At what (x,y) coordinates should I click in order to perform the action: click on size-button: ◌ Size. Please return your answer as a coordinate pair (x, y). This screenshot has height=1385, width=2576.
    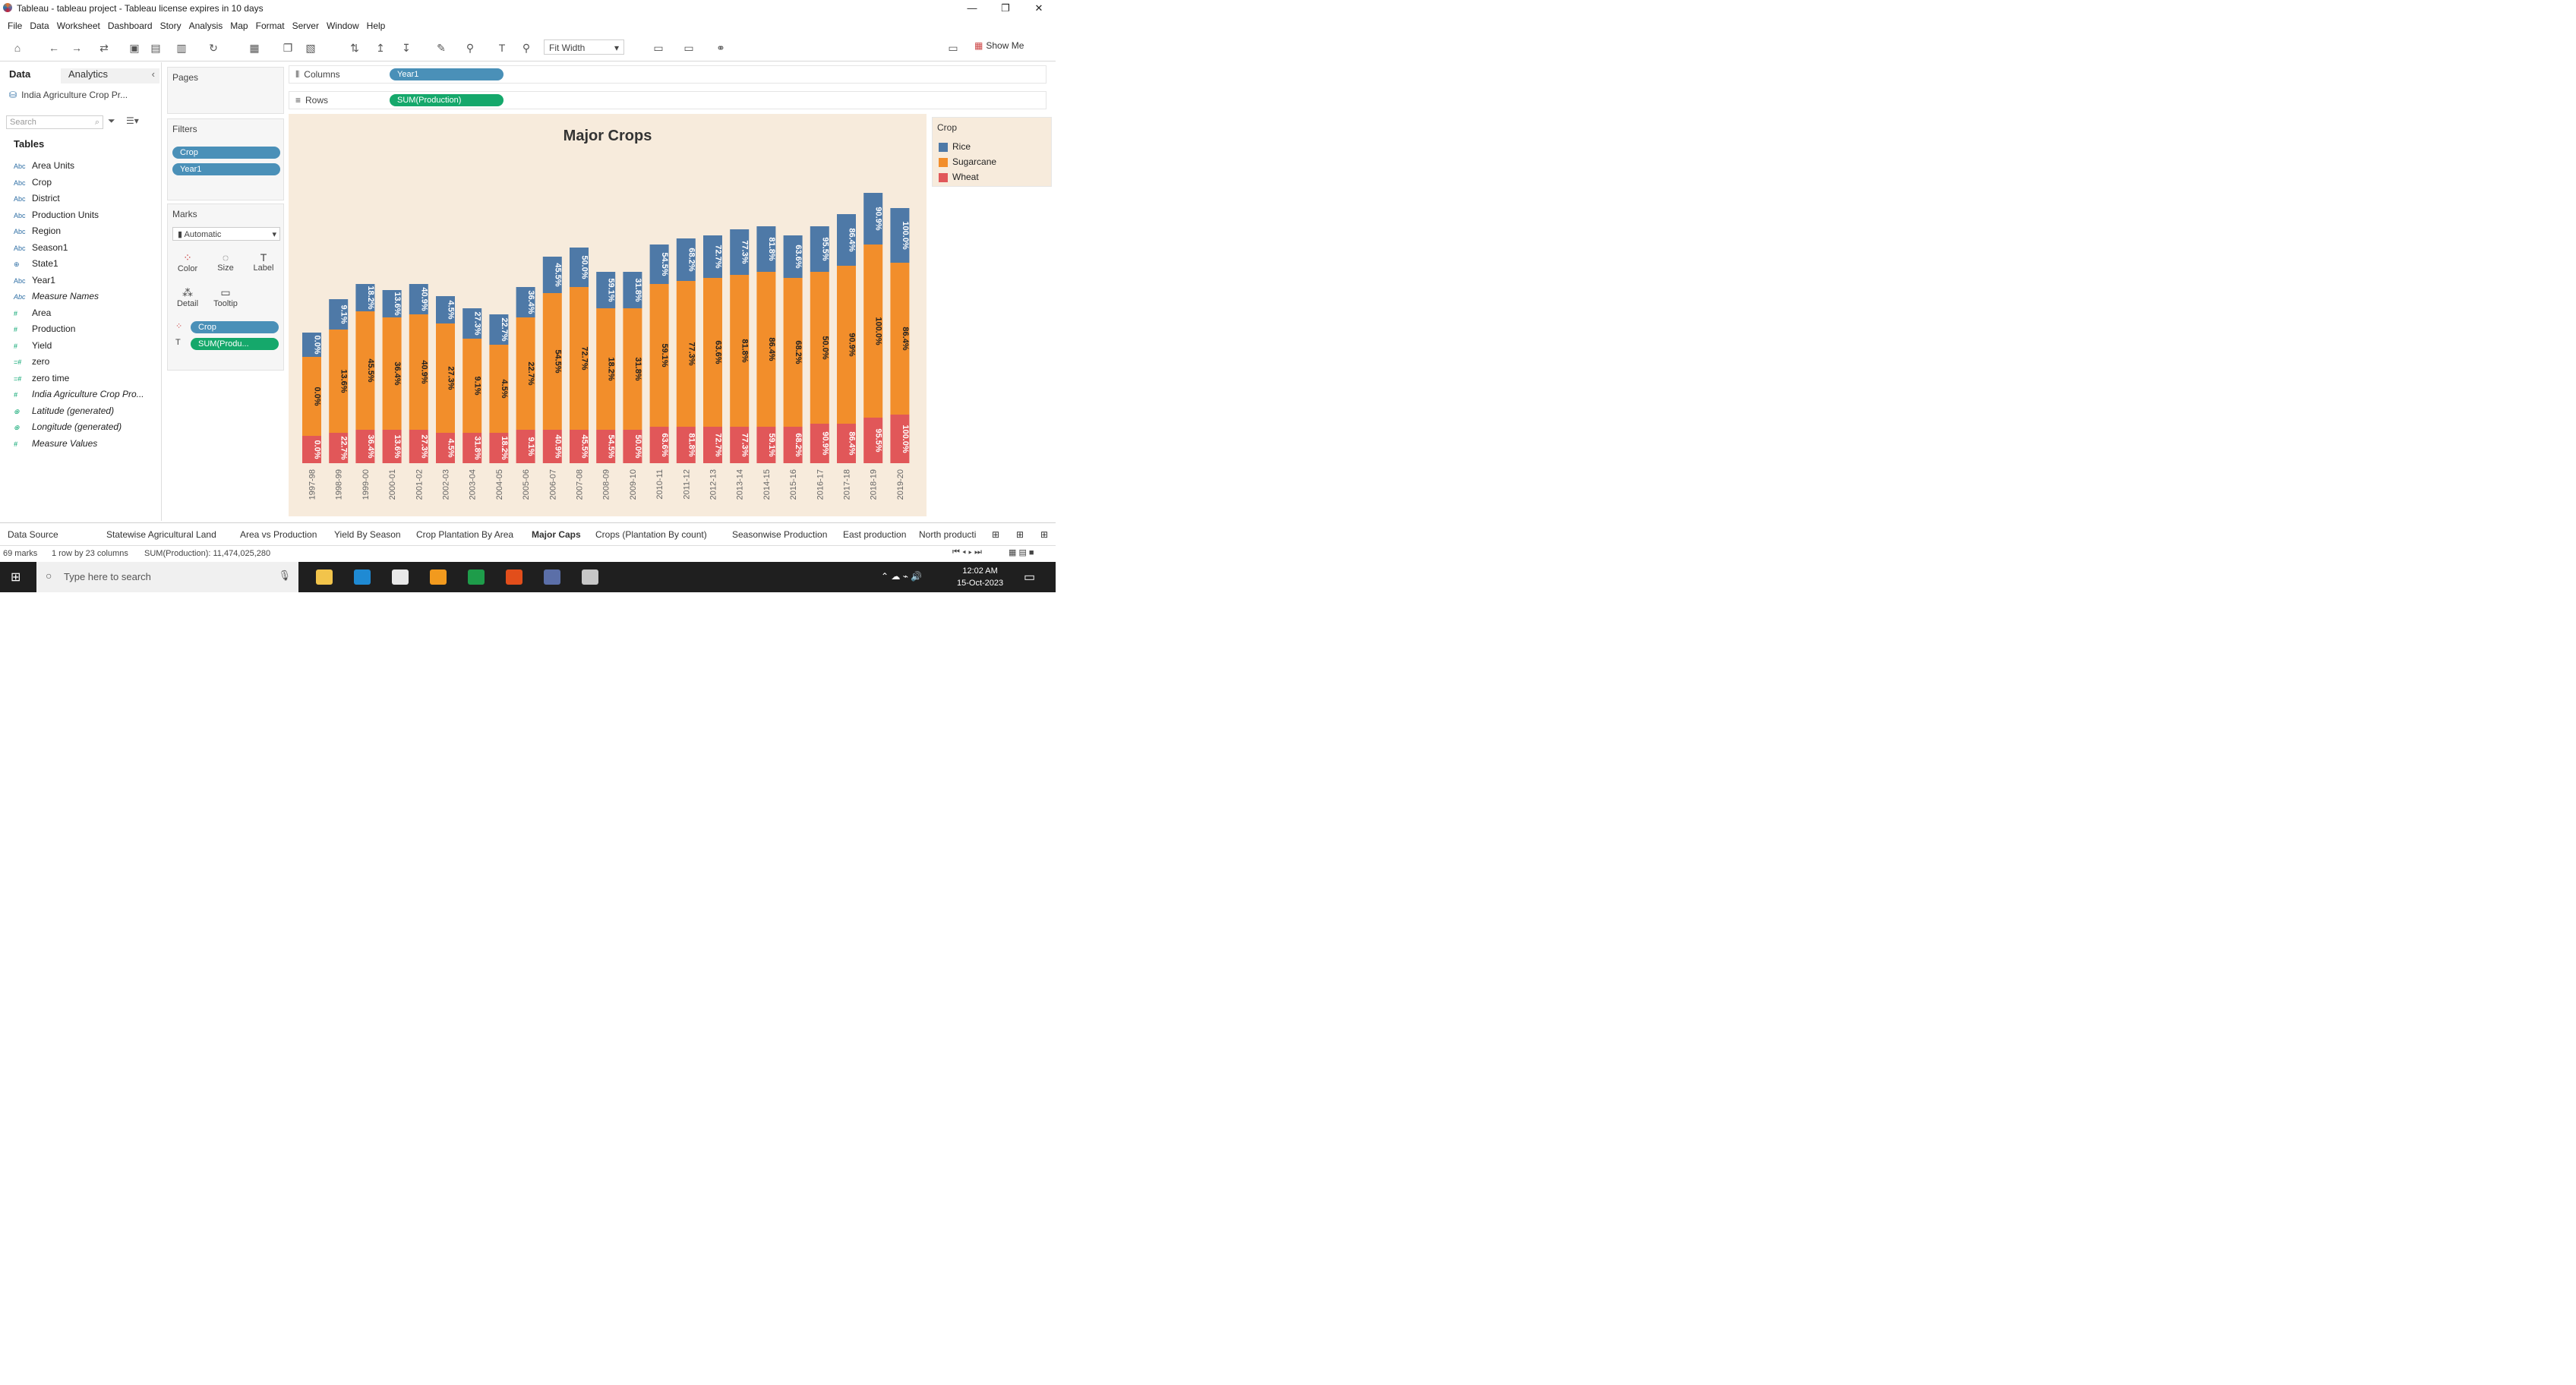
    Looking at the image, I should click on (225, 264).